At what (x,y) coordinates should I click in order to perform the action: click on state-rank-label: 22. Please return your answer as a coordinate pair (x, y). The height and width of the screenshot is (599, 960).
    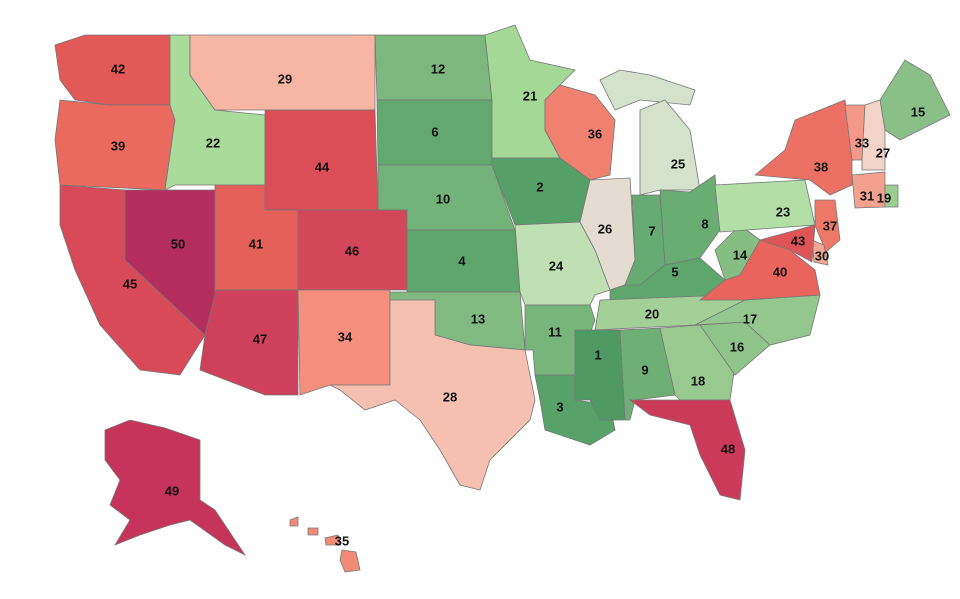
    Looking at the image, I should click on (213, 142).